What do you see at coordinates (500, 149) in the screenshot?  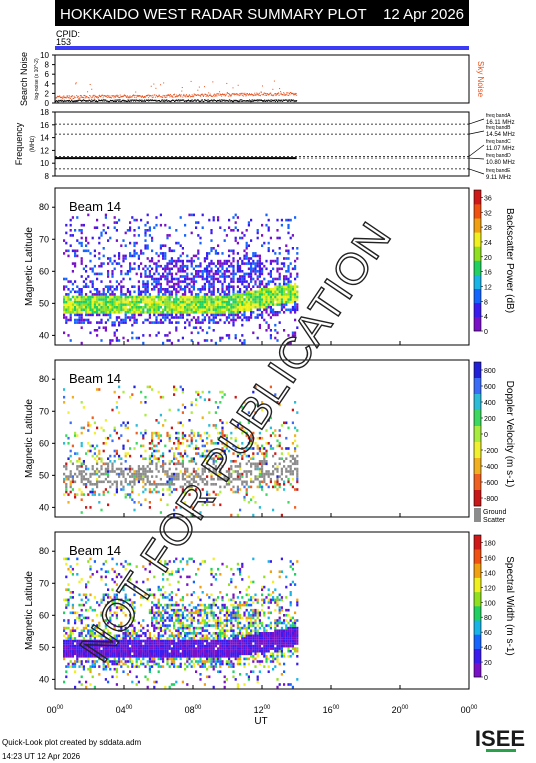 I see `frequency-band-value: 11.07 MHz` at bounding box center [500, 149].